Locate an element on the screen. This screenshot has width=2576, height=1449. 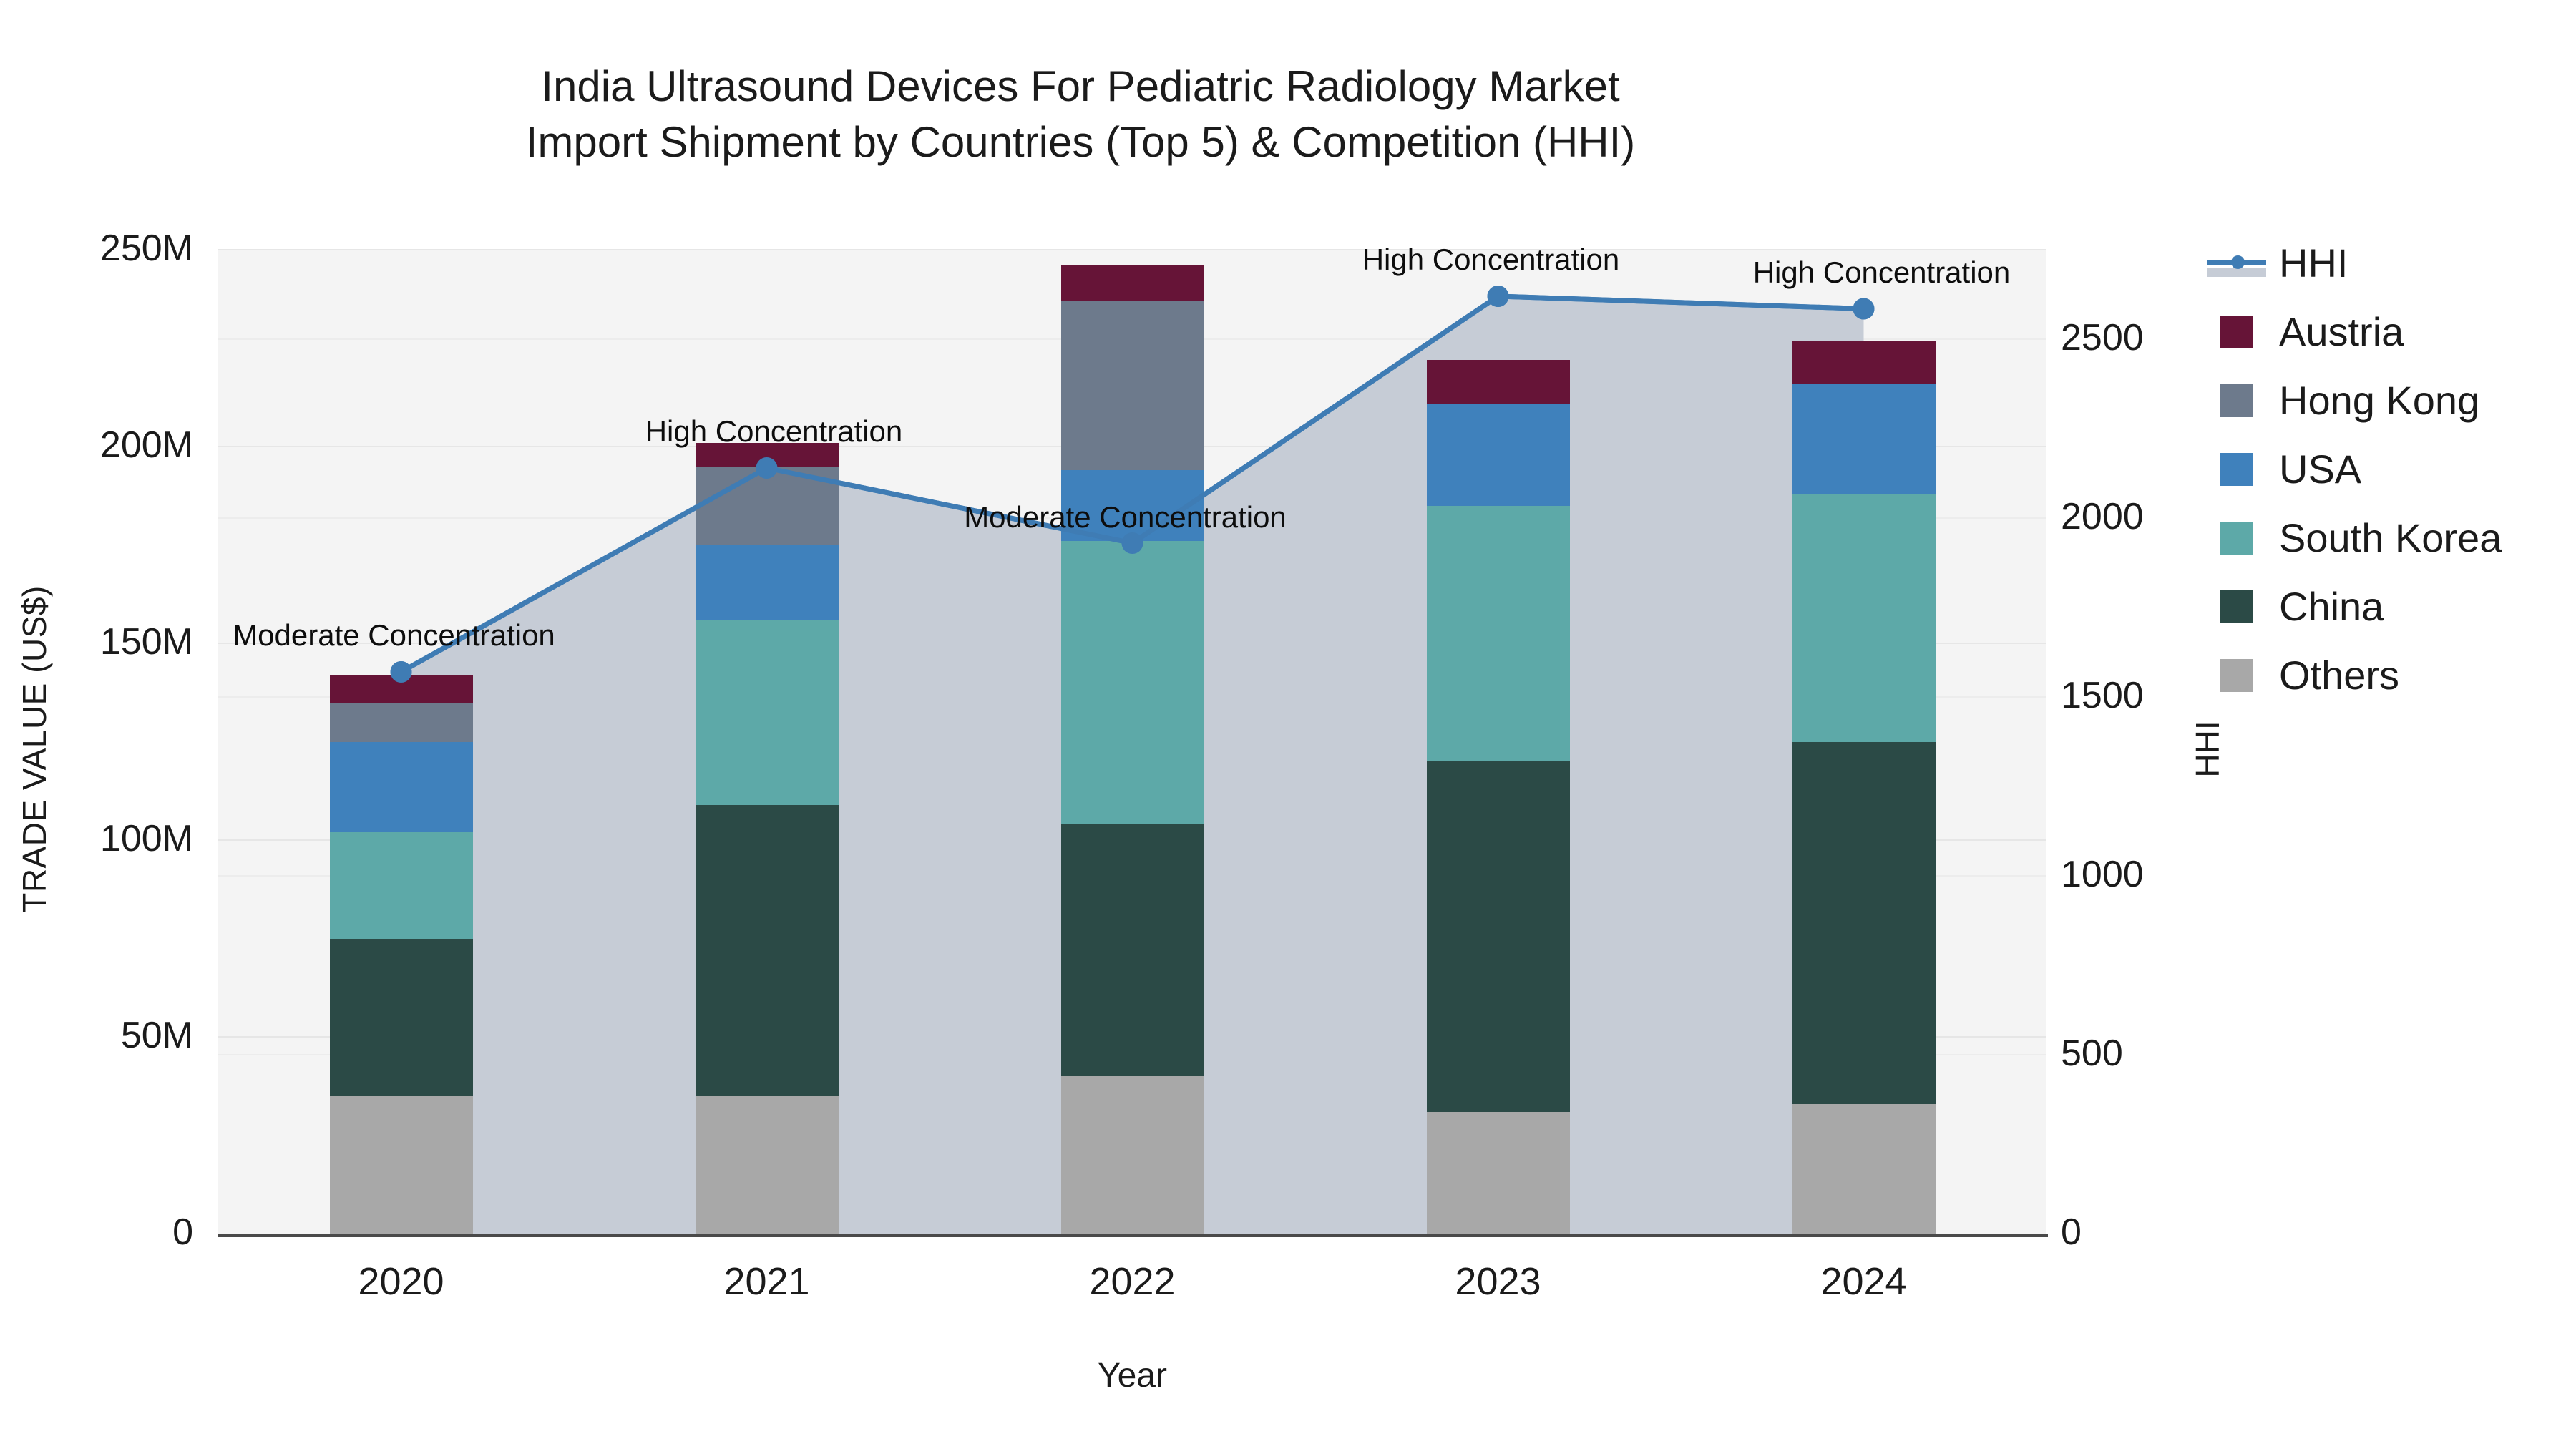
legend-label-hhi: HHI is located at coordinates (2313, 263).